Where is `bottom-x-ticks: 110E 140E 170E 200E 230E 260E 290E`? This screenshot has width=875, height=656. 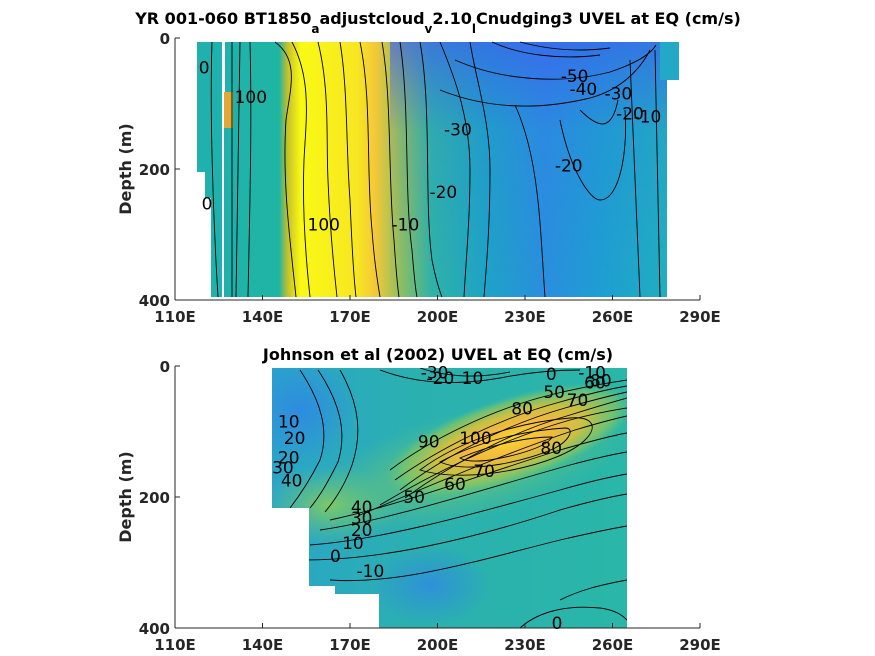
bottom-x-ticks: 110E 140E 170E 200E 230E 260E 290E is located at coordinates (437, 638).